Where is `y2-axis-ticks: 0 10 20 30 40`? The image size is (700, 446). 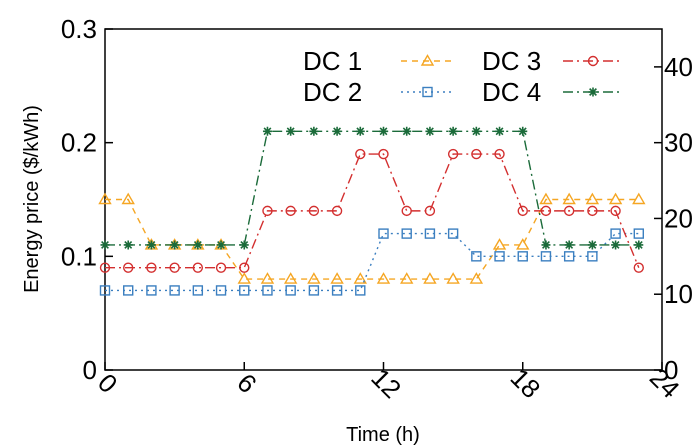 y2-axis-ticks: 0 10 20 30 40 is located at coordinates (673, 218).